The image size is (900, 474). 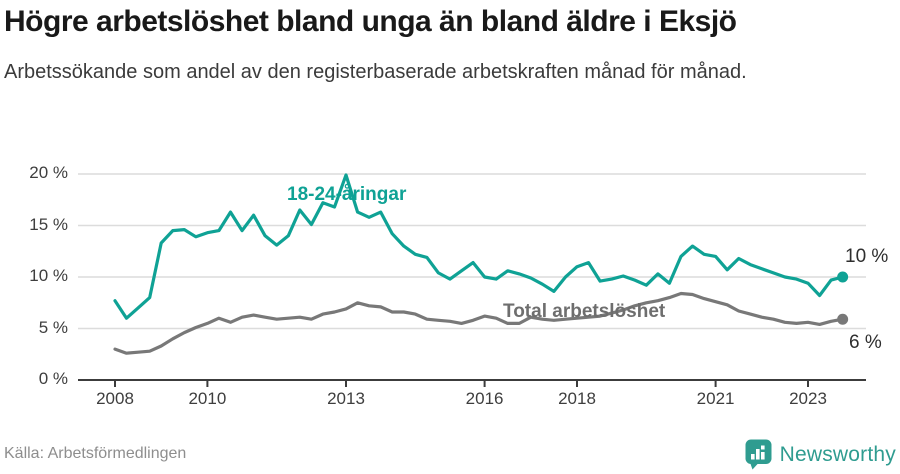 I want to click on y-axis-tick-label: 15 %, so click(x=48, y=224).